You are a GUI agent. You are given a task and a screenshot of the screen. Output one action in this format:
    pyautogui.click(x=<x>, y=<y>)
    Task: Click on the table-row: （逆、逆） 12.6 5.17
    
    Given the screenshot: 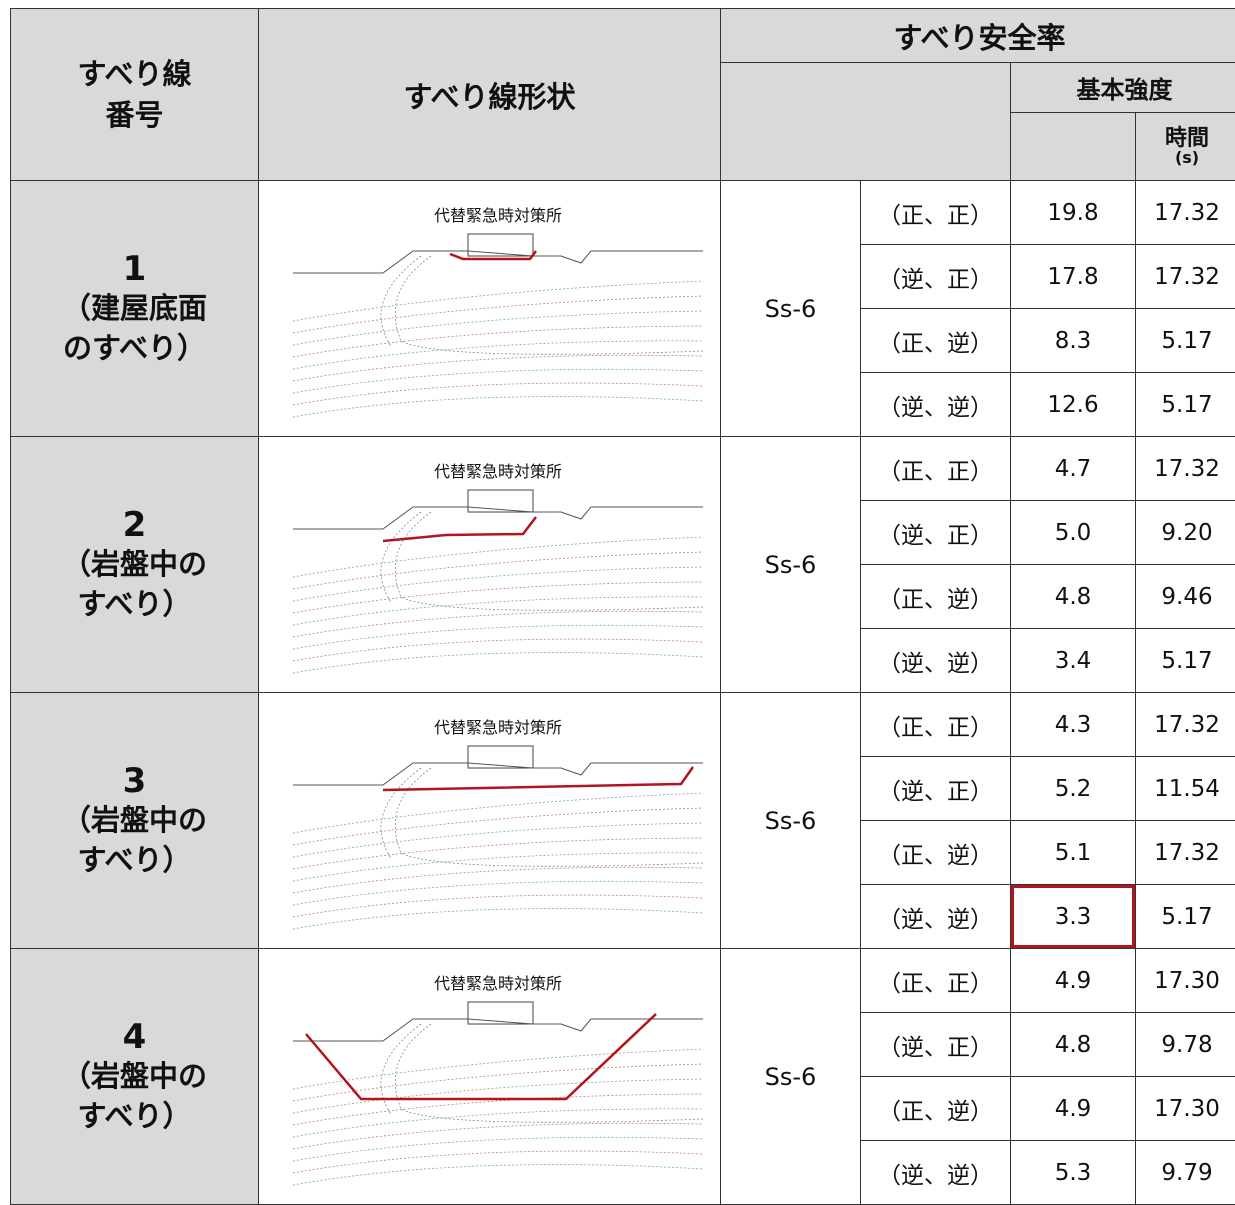 What is the action you would take?
    pyautogui.click(x=623, y=404)
    